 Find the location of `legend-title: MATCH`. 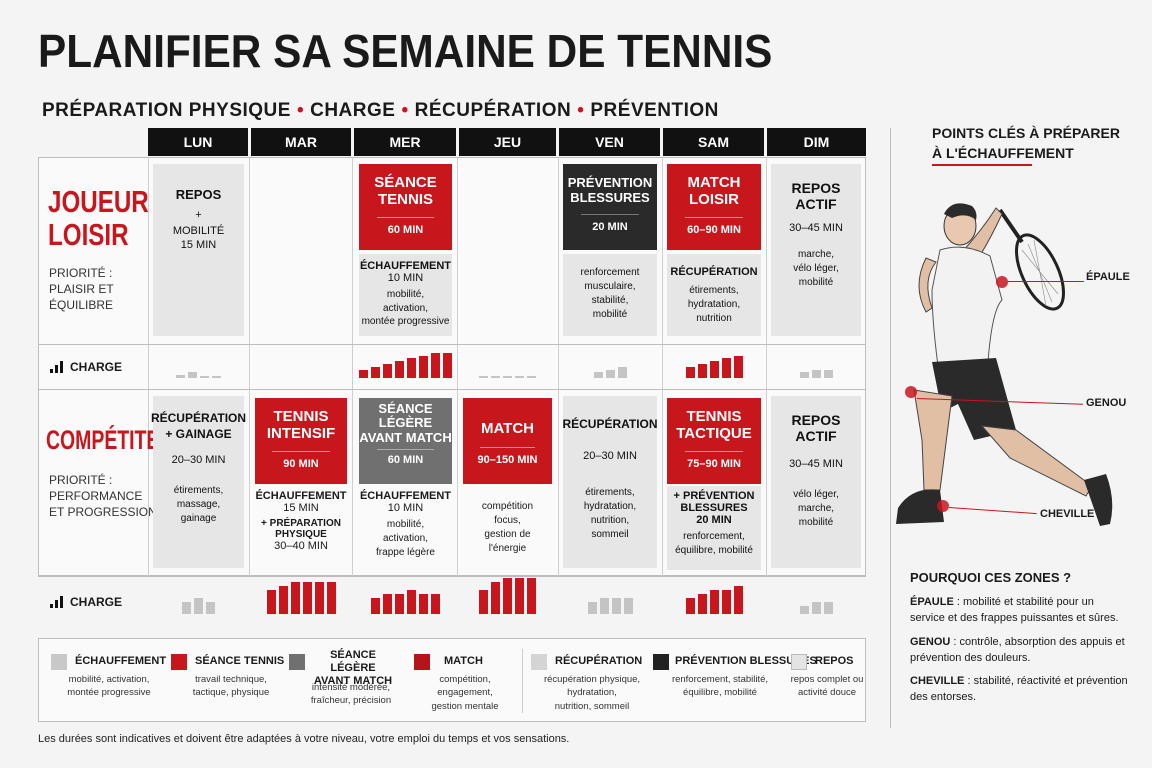

legend-title: MATCH is located at coordinates (463, 661).